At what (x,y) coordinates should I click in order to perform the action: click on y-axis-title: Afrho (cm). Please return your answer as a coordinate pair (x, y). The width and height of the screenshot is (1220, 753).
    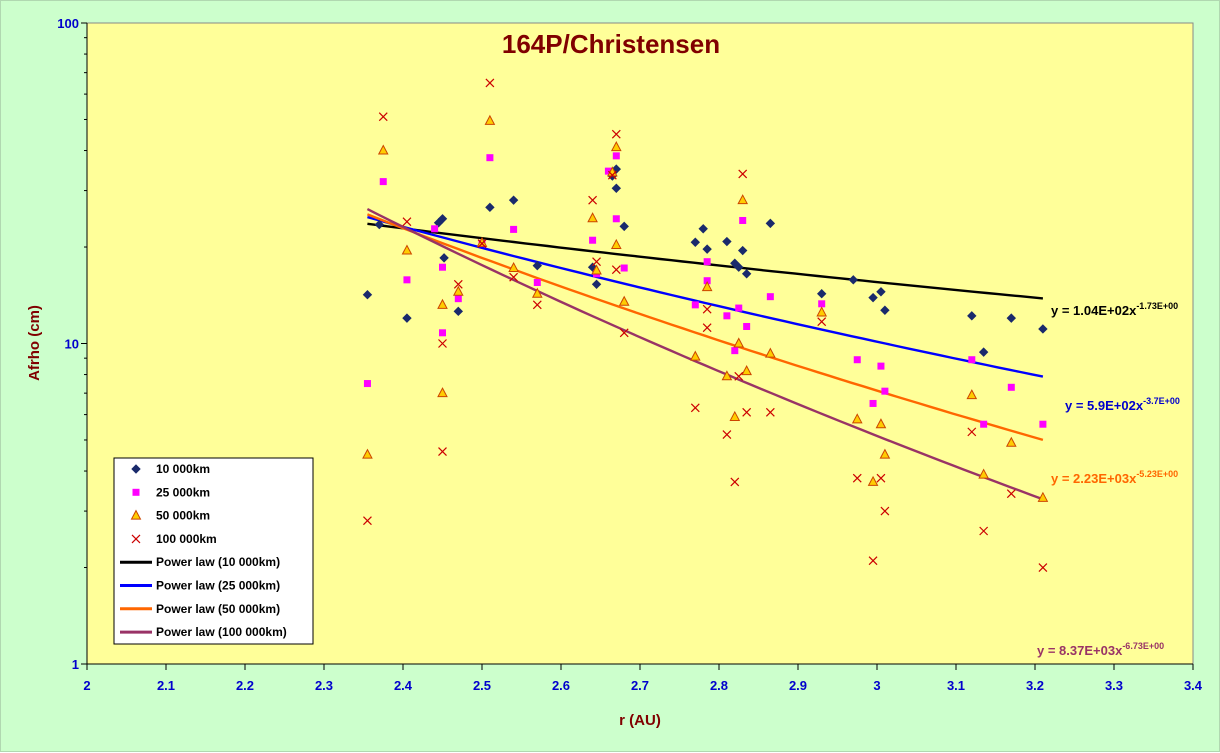
    Looking at the image, I should click on (34, 343).